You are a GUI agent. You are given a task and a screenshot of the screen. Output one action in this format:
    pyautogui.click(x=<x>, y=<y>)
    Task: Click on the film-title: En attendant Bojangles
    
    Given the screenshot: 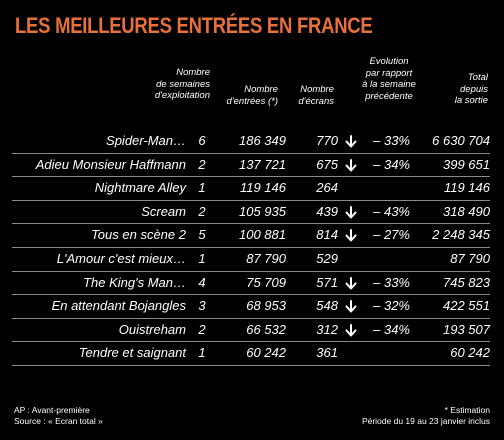 What is the action you would take?
    pyautogui.click(x=118, y=306)
    